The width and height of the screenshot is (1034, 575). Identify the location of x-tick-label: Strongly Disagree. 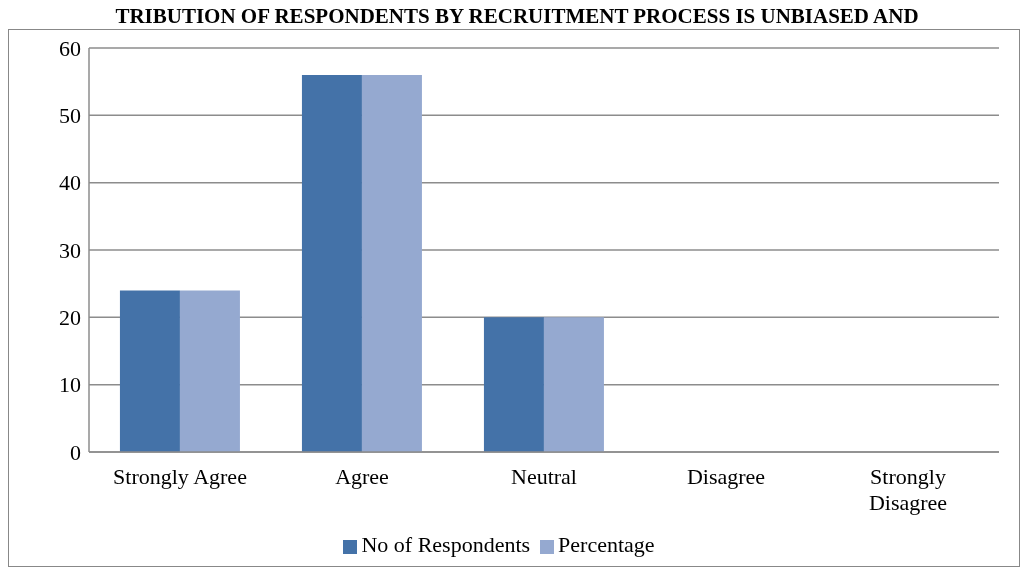
(908, 489).